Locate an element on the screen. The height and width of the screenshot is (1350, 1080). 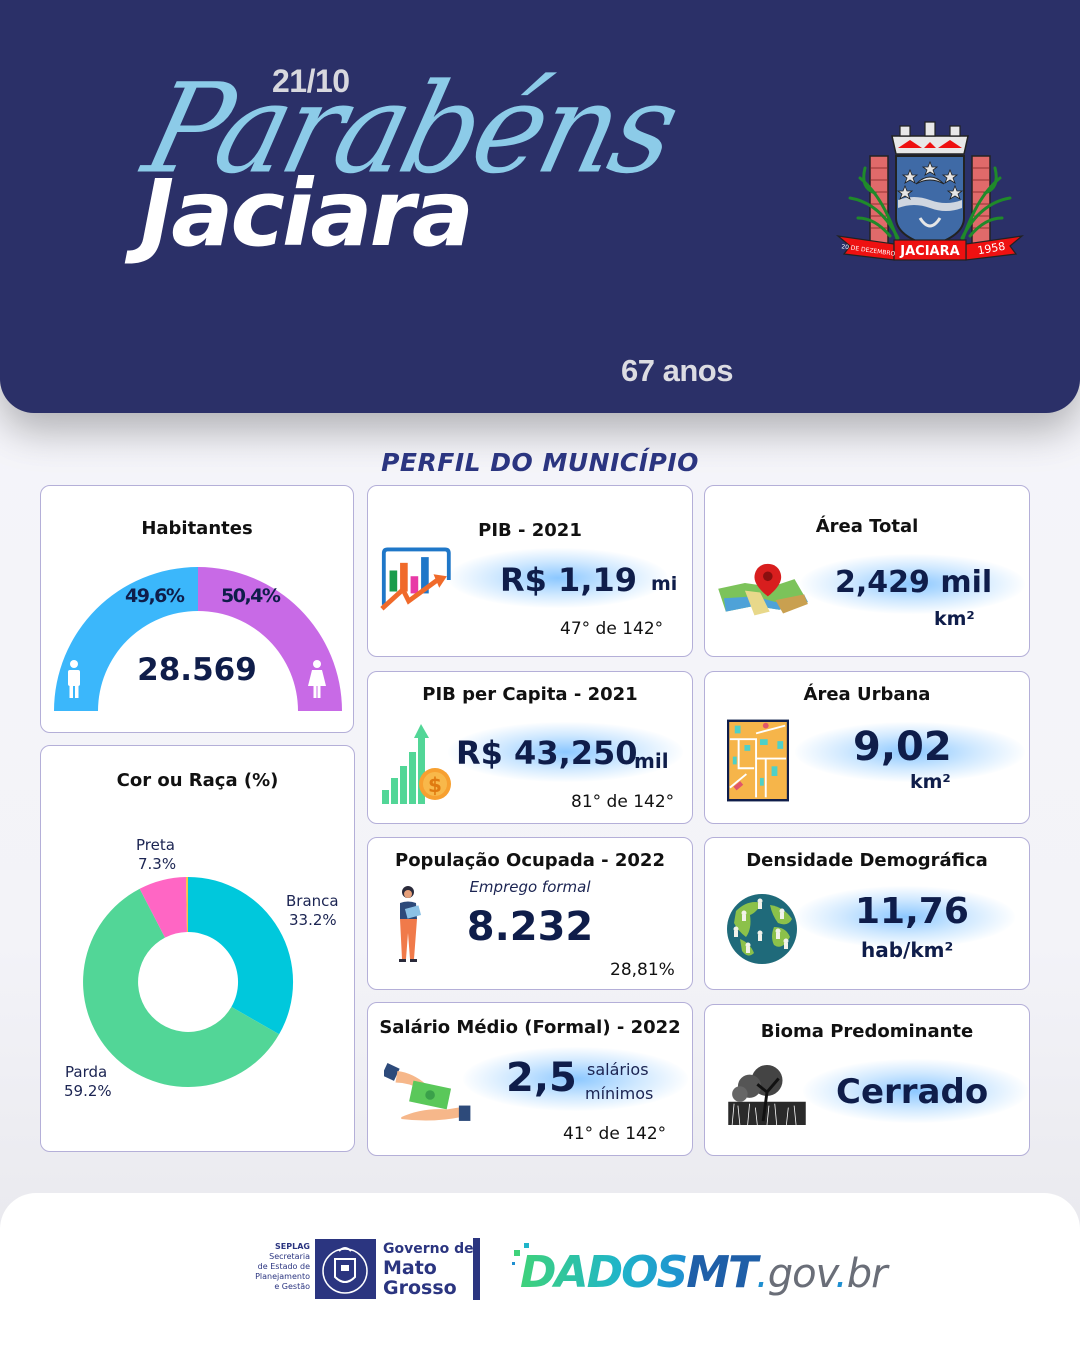
densidade-unit: hab/km² is located at coordinates (907, 950).